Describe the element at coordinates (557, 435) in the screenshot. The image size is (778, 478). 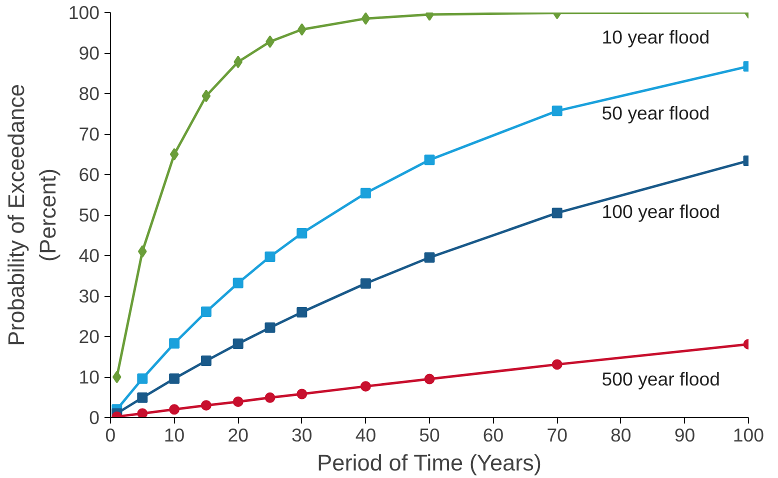
I see `x-tick-label: 70` at that location.